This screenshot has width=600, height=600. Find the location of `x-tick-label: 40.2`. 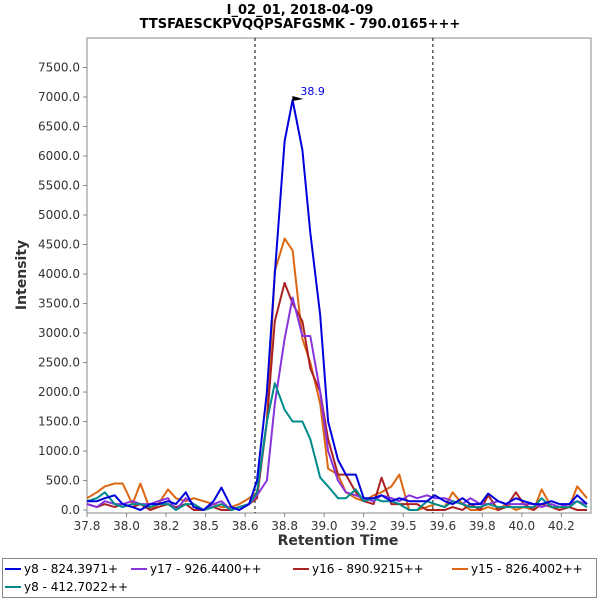

x-tick-label: 40.2 is located at coordinates (561, 526).